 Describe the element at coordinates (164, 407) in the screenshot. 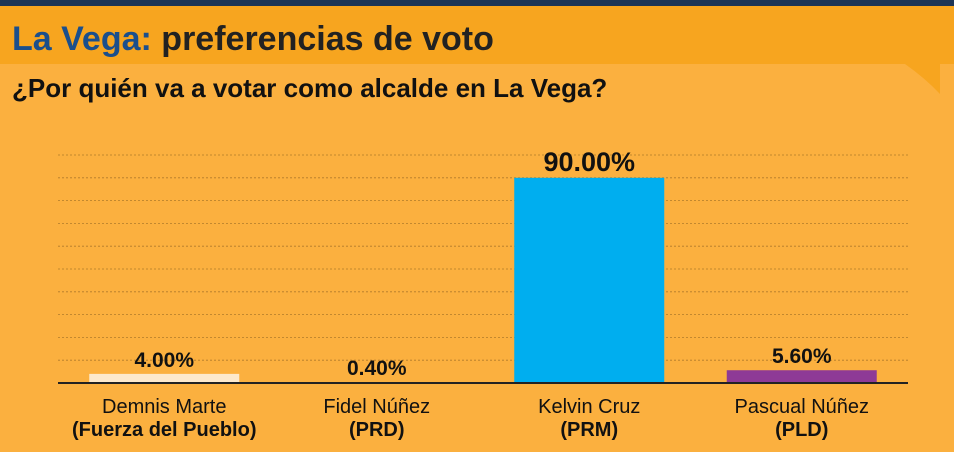

I see `x-tick-label: Demnis Marte` at that location.